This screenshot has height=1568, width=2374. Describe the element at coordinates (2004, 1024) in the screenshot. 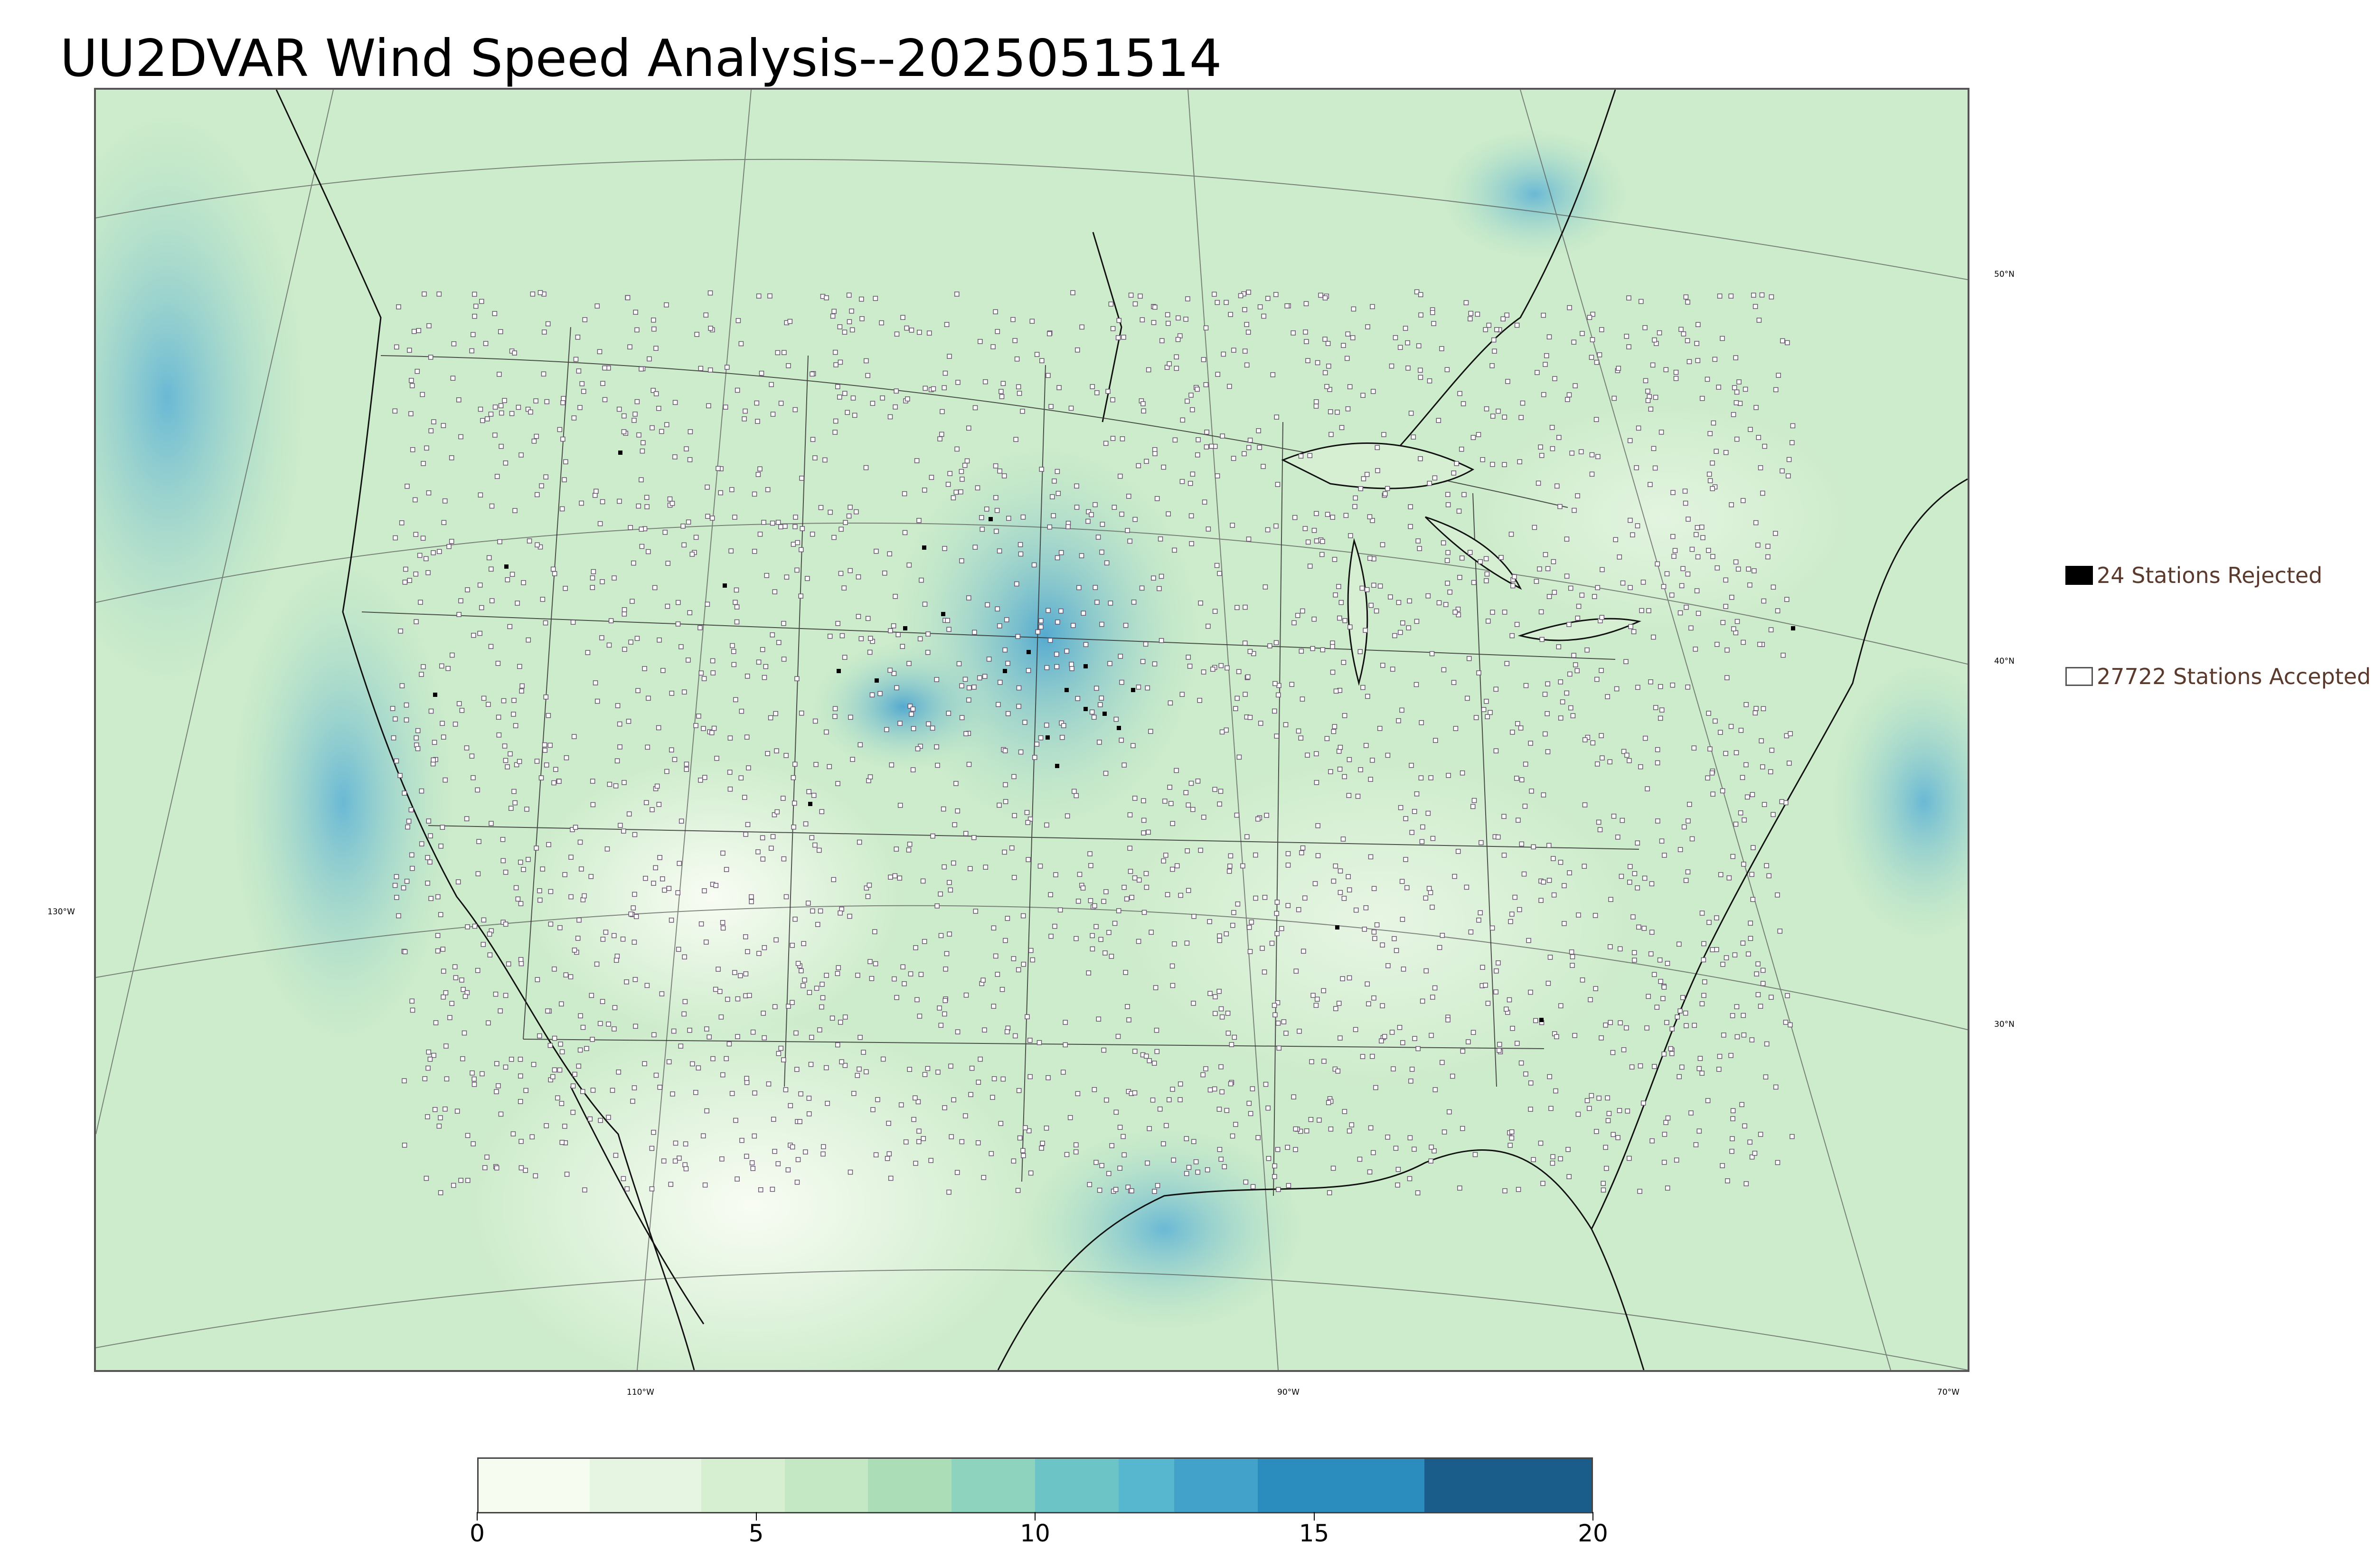

I see `lat-label-30n: 30°N` at that location.